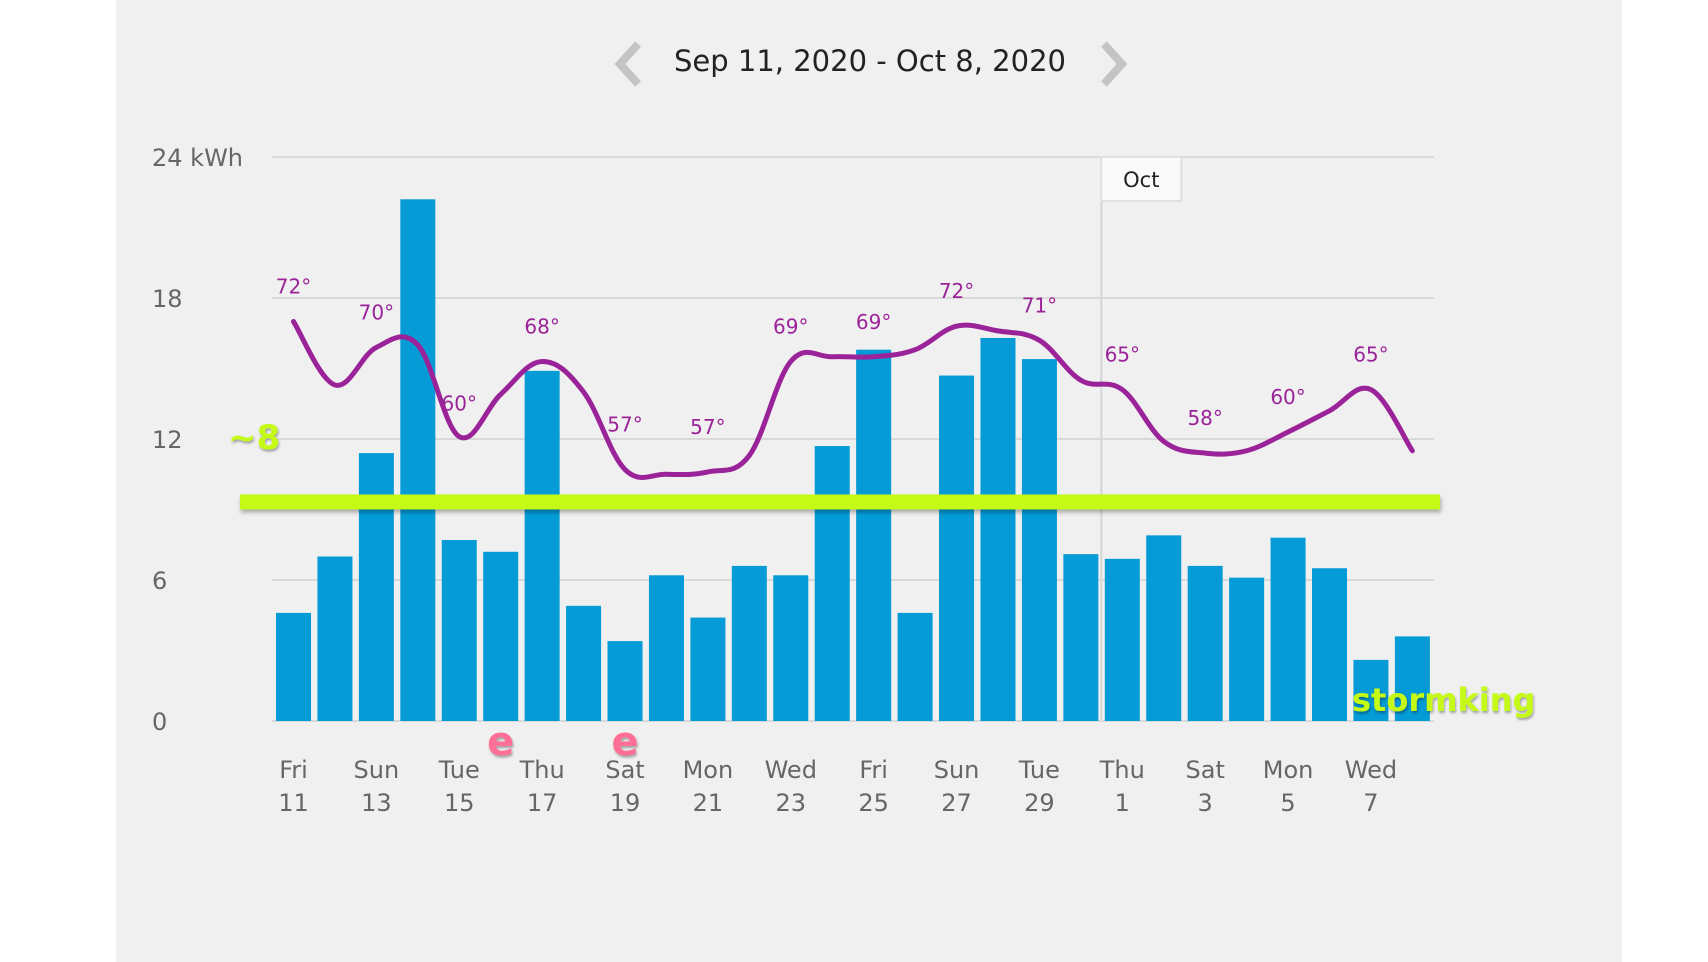 Image resolution: width=1708 pixels, height=962 pixels. What do you see at coordinates (956, 803) in the screenshot?
I see `x-tick-date: 27` at bounding box center [956, 803].